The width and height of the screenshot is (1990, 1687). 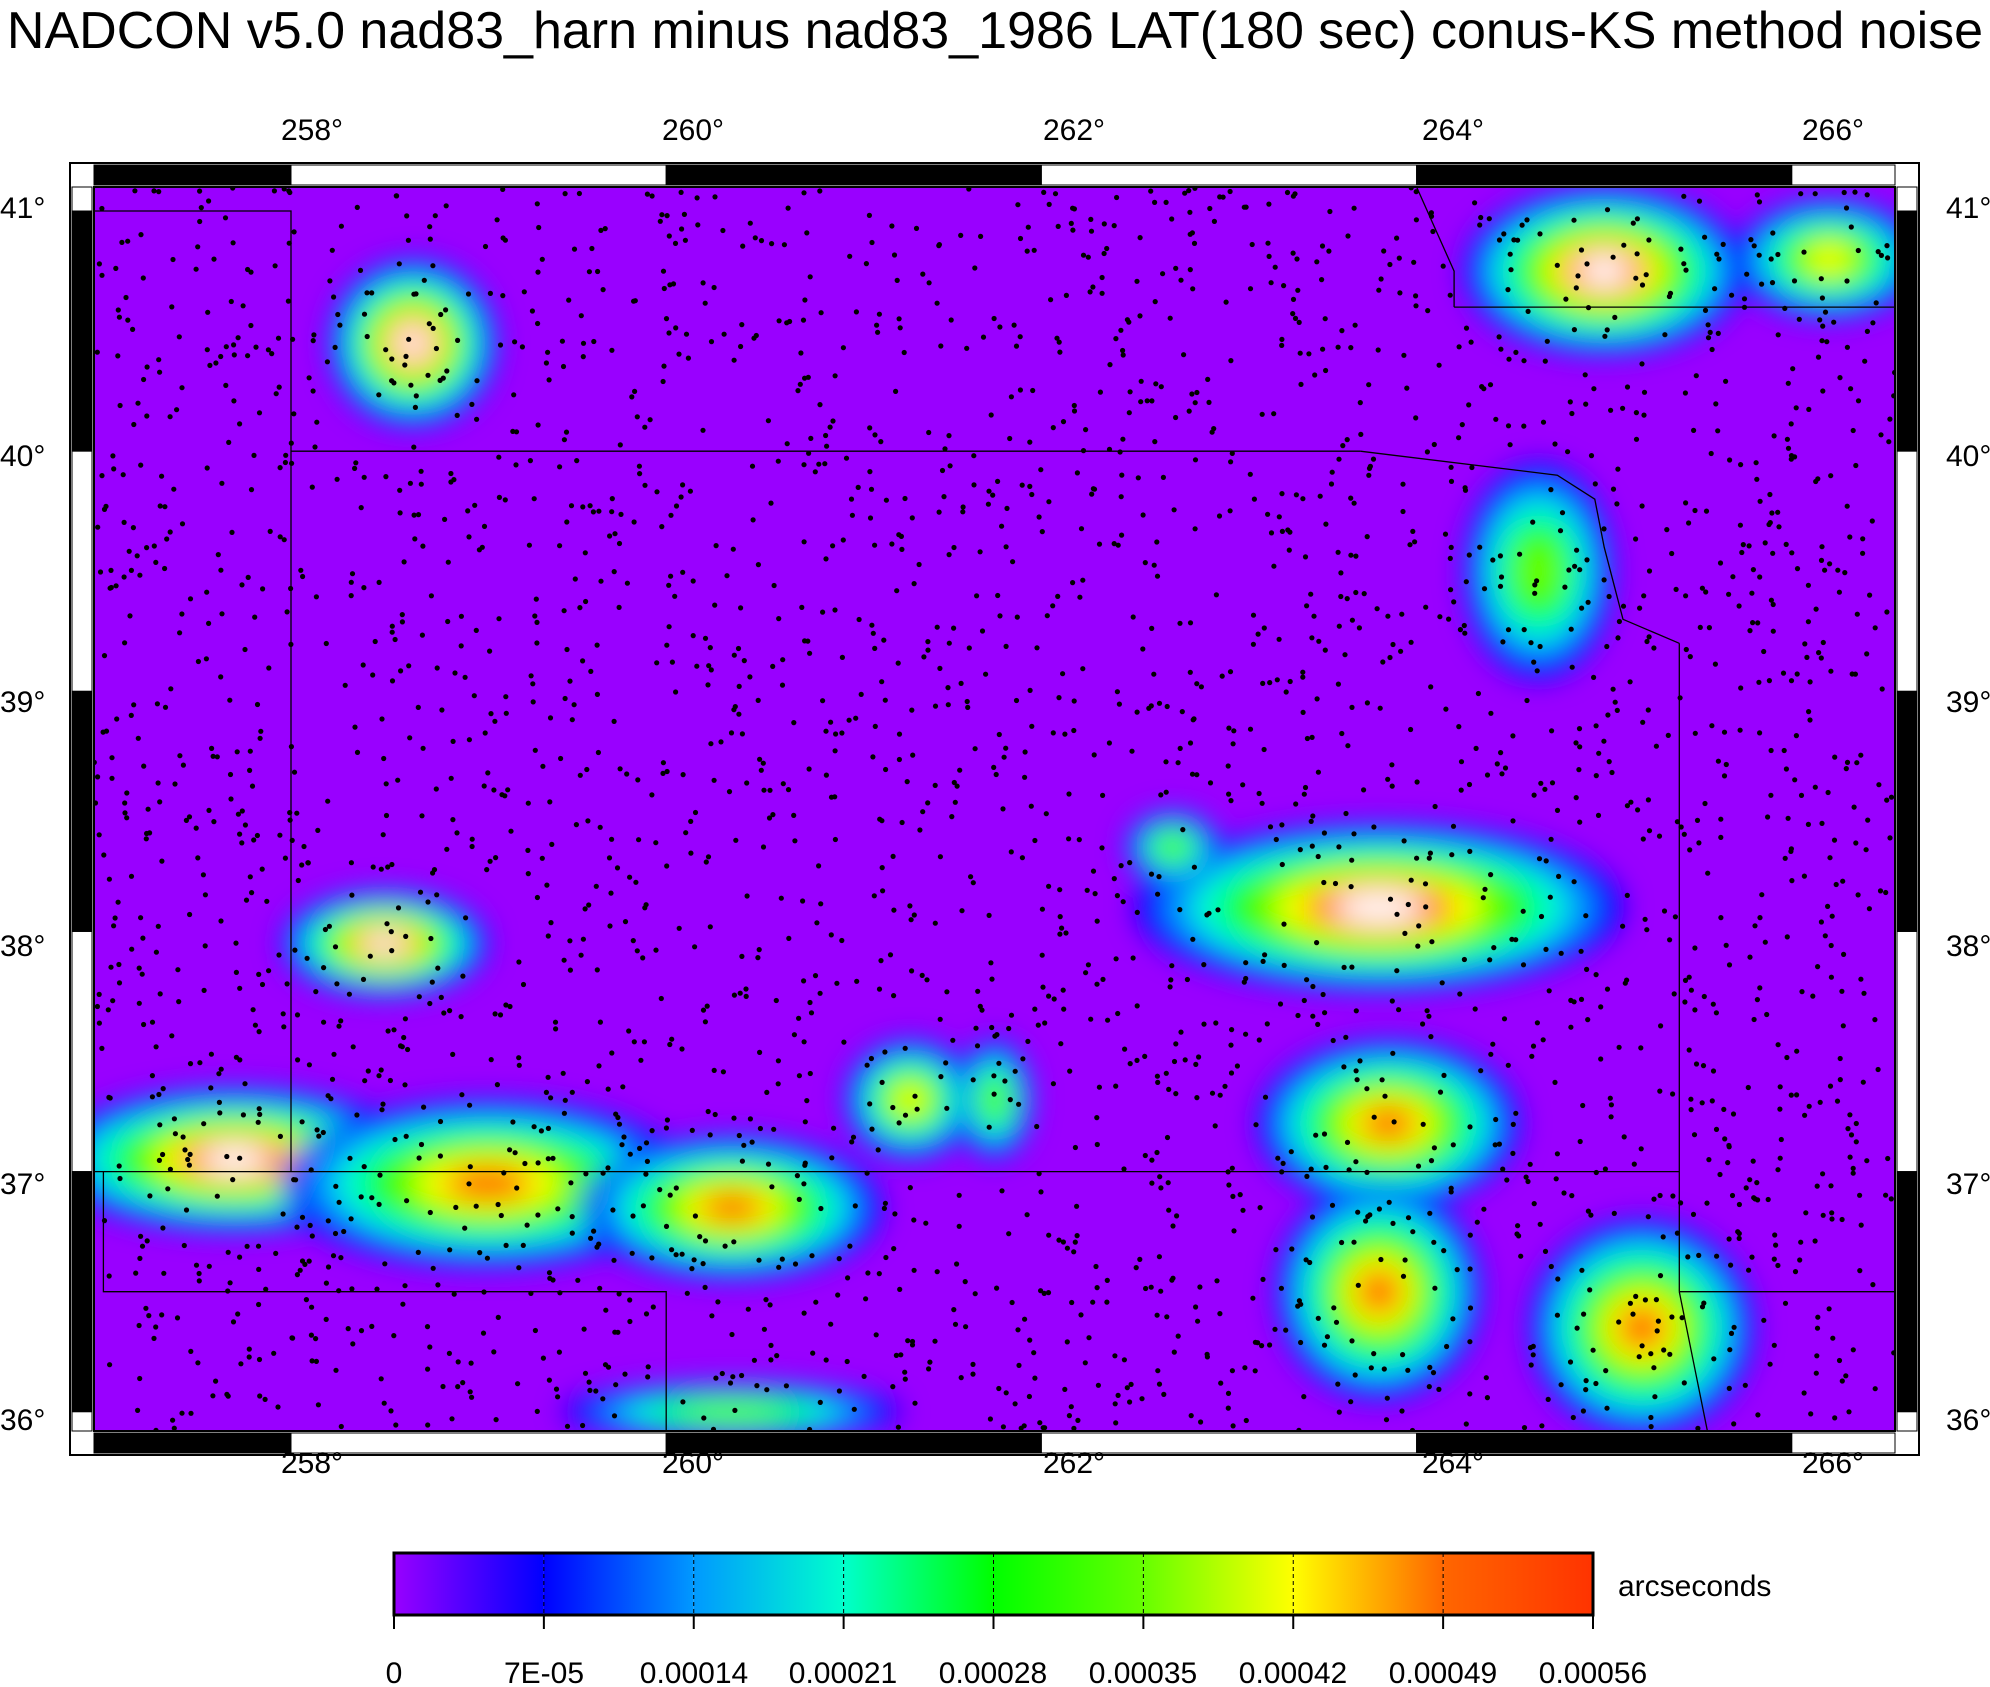 What do you see at coordinates (1968, 702) in the screenshot?
I see `lat-tick-label: 39°` at bounding box center [1968, 702].